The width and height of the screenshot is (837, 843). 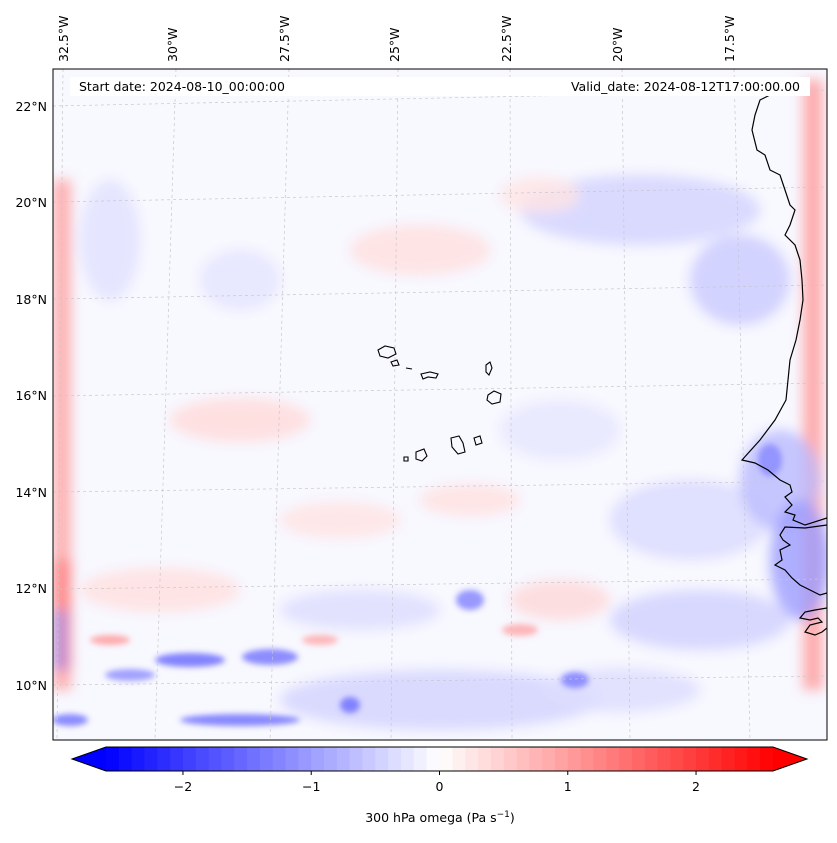 I want to click on island-santiago, so click(x=458, y=445).